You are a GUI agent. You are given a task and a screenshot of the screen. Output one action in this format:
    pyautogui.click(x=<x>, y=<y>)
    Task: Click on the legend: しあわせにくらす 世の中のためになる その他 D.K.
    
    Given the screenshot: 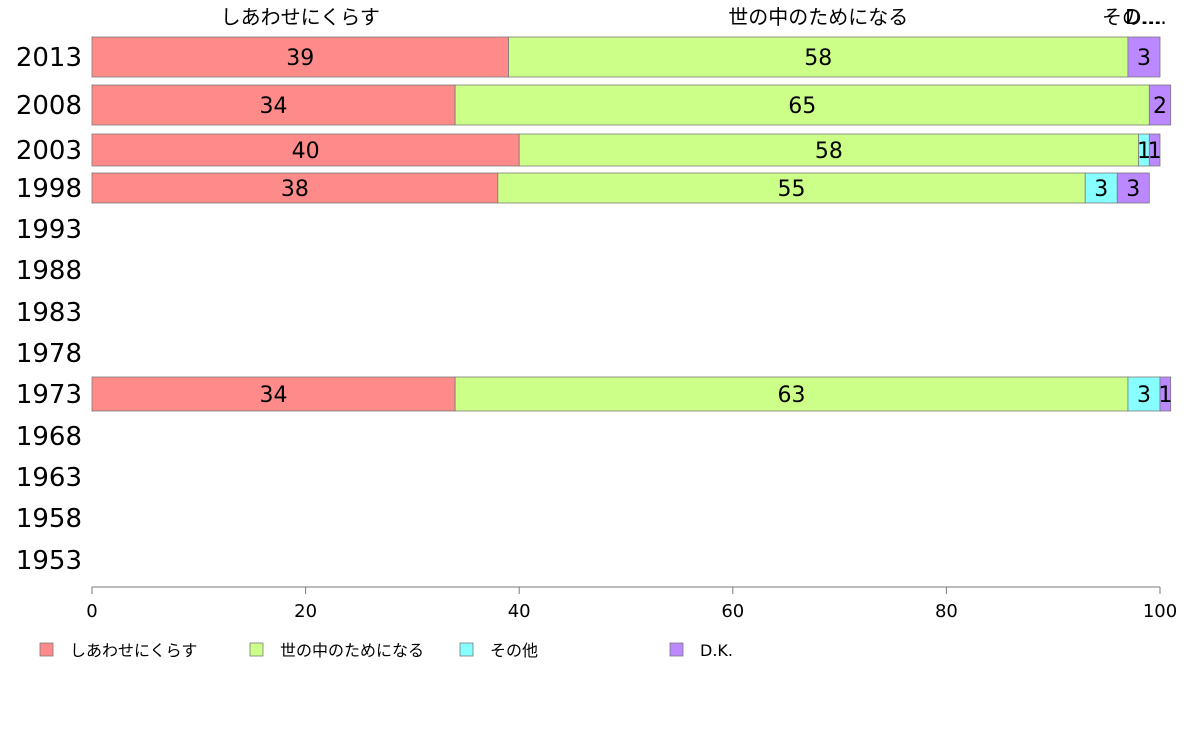 What is the action you would take?
    pyautogui.click(x=386, y=650)
    